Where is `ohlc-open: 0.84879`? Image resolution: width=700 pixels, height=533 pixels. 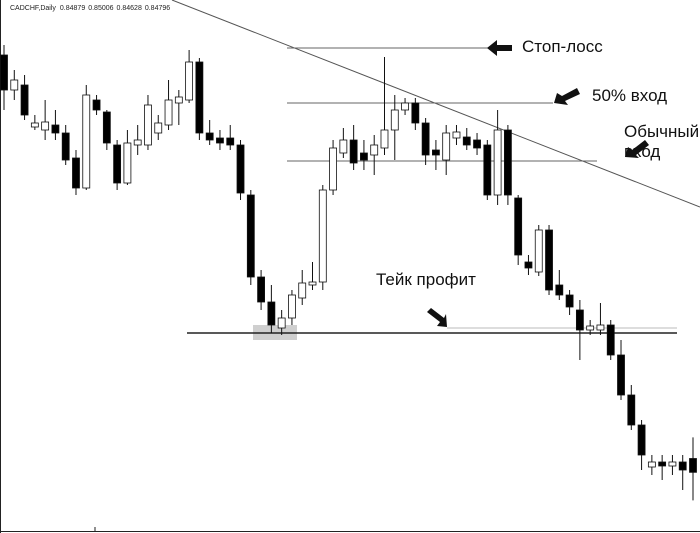
ohlc-open: 0.84879 is located at coordinates (72, 8).